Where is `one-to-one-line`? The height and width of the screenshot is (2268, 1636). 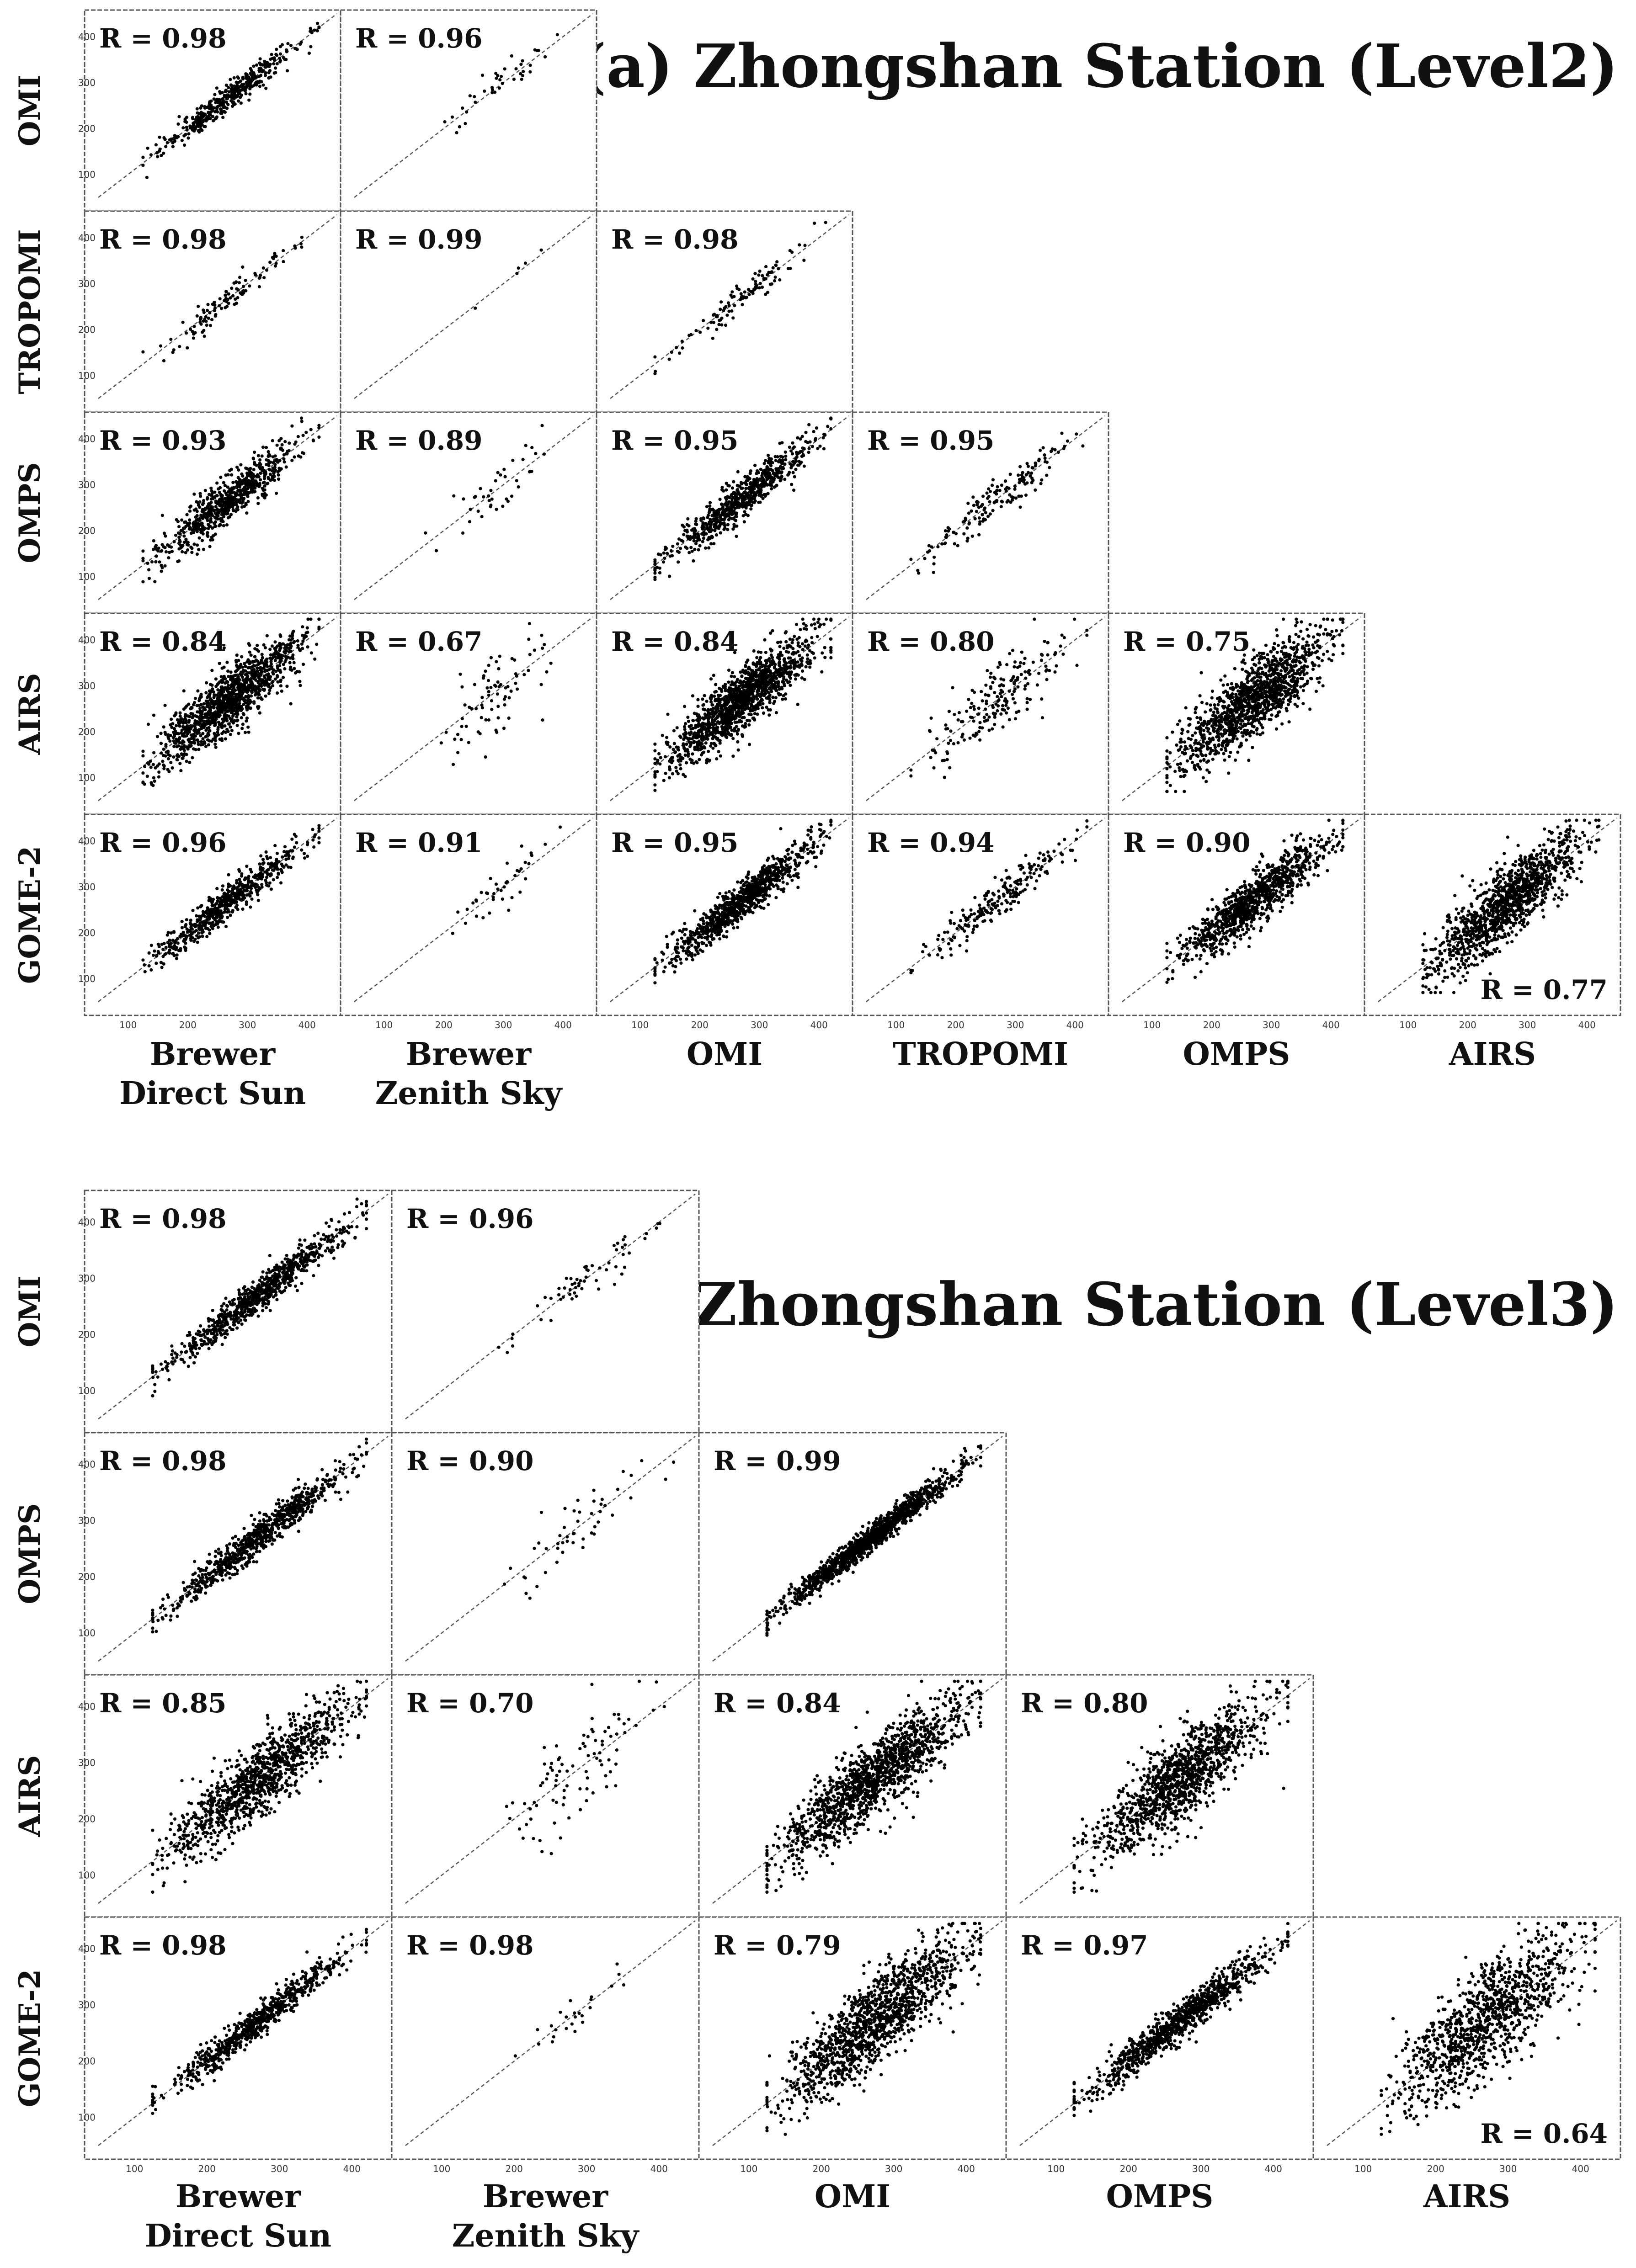 one-to-one-line is located at coordinates (218, 306).